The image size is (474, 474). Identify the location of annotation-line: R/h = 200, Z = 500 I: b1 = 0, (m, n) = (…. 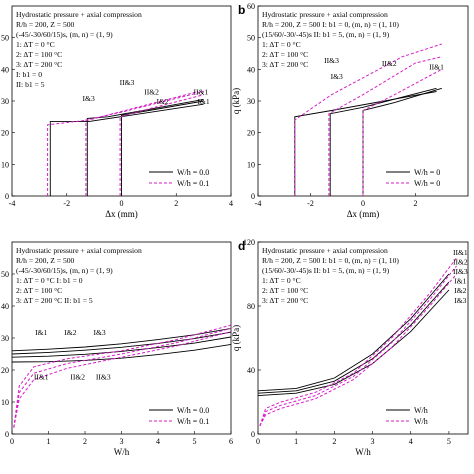
(330, 260).